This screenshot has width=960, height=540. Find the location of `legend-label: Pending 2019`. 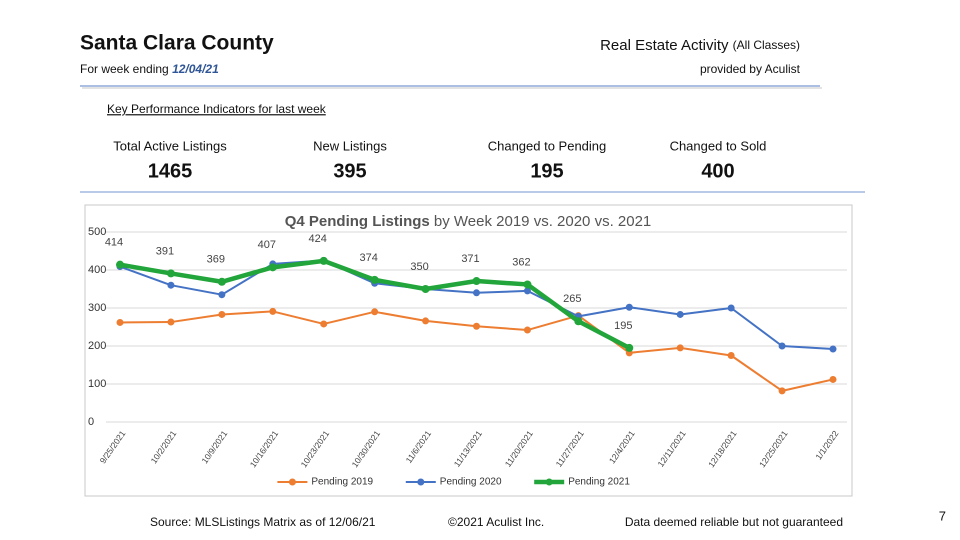

legend-label: Pending 2019 is located at coordinates (342, 482).